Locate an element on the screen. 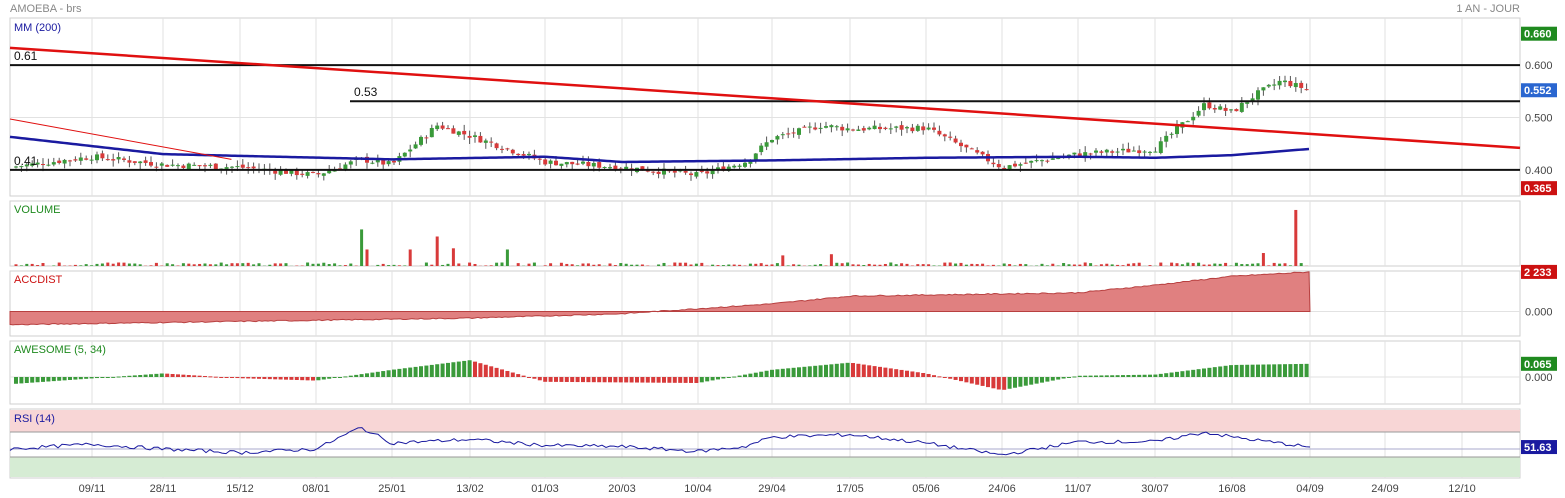 This screenshot has height=498, width=1565. volume-panel-title: VOLUME is located at coordinates (37, 210).